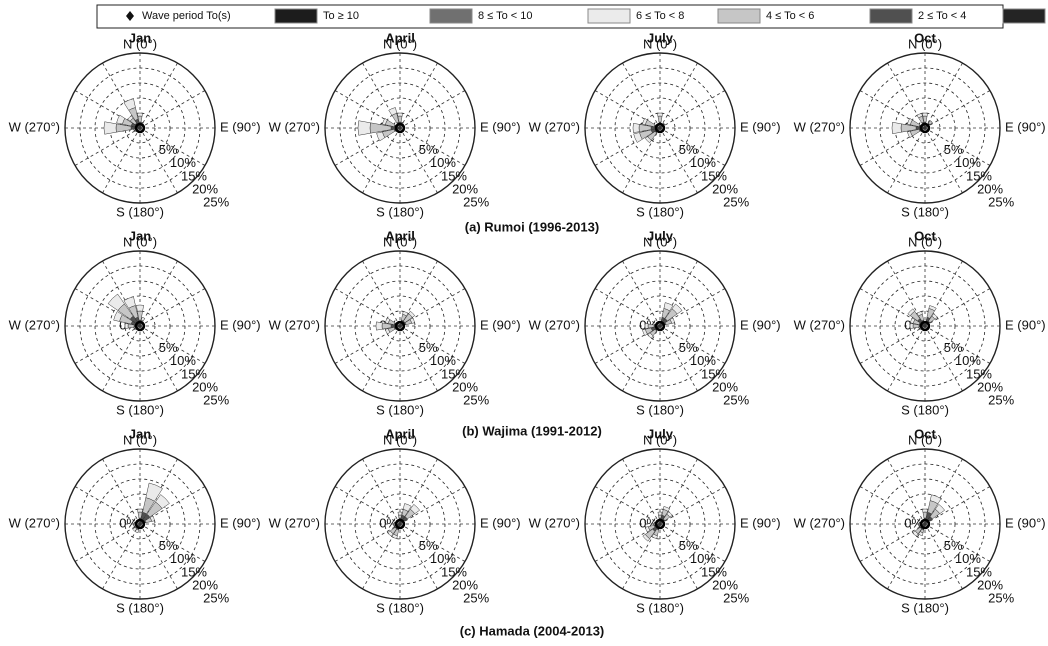  What do you see at coordinates (341, 16) in the screenshot?
I see `legend-label: To ≥ 10` at bounding box center [341, 16].